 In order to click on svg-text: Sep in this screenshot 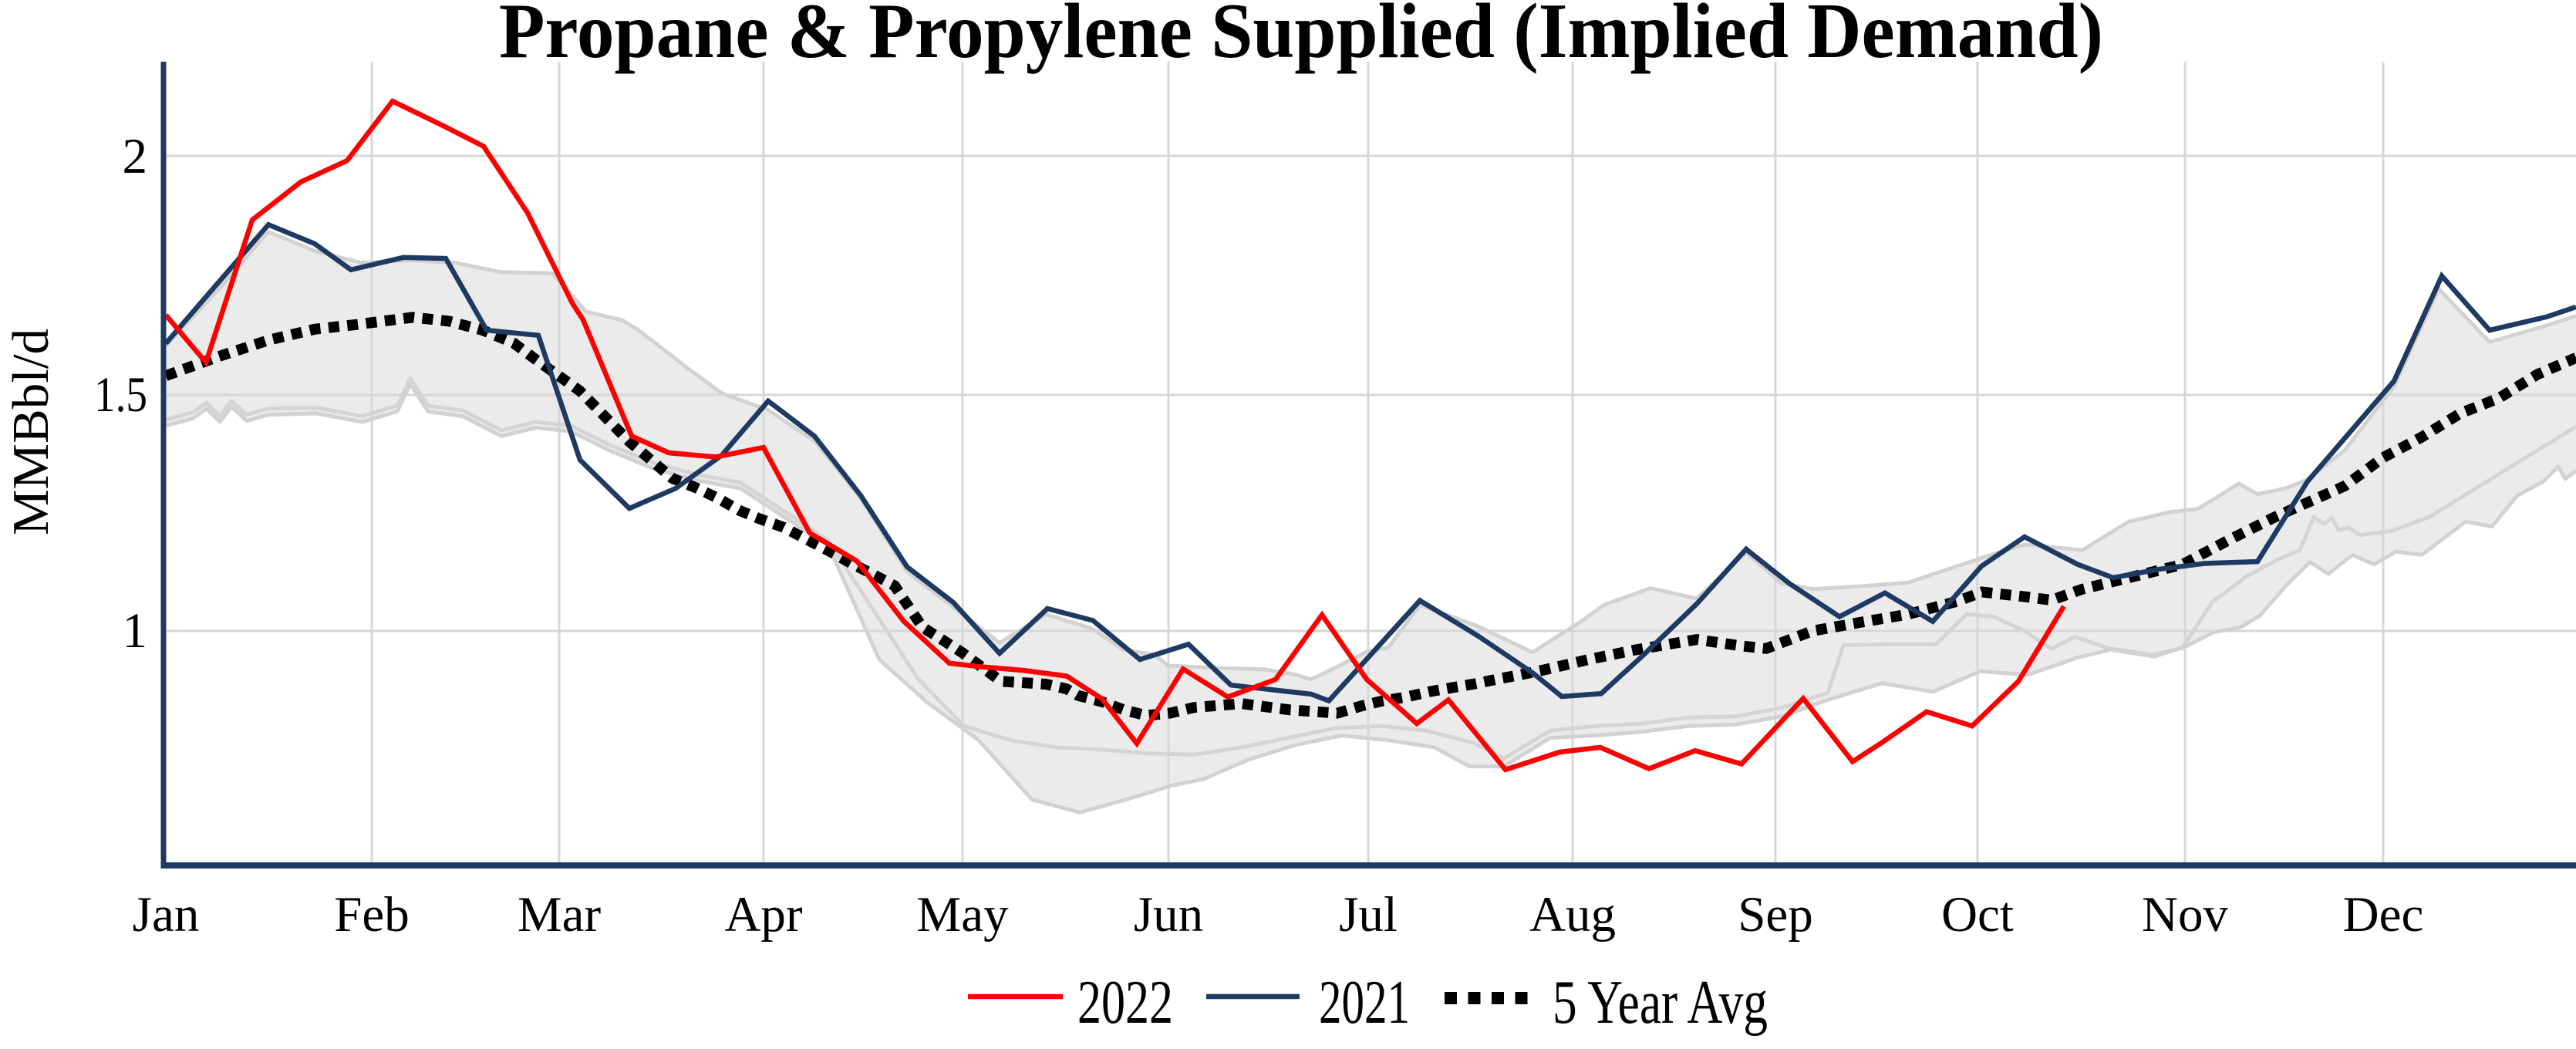, I will do `click(1775, 915)`.